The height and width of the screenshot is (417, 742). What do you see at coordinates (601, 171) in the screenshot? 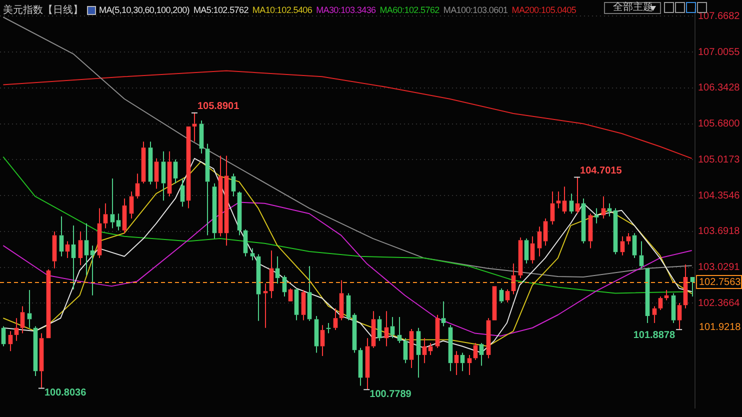
I see `annotation: 104.7015` at bounding box center [601, 171].